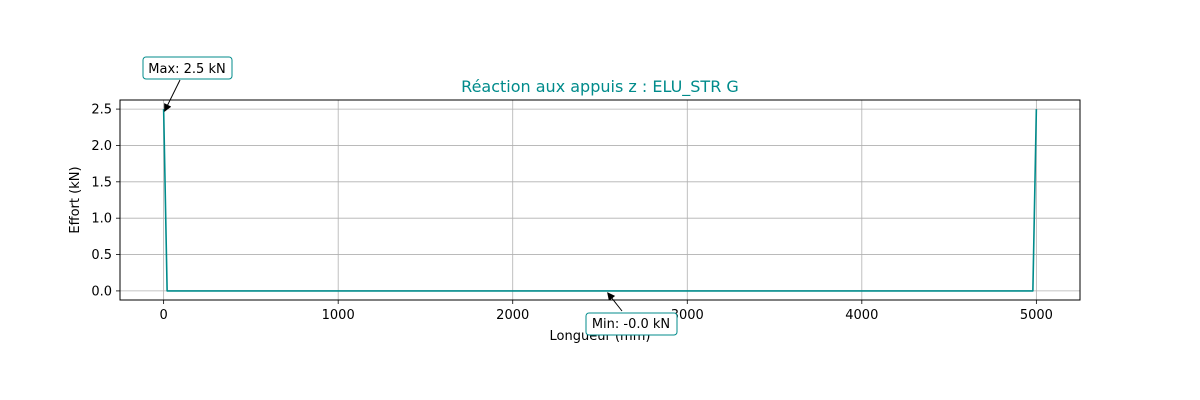 Image resolution: width=1200 pixels, height=400 pixels. What do you see at coordinates (101, 146) in the screenshot?
I see `y-tick-label: 2.0` at bounding box center [101, 146].